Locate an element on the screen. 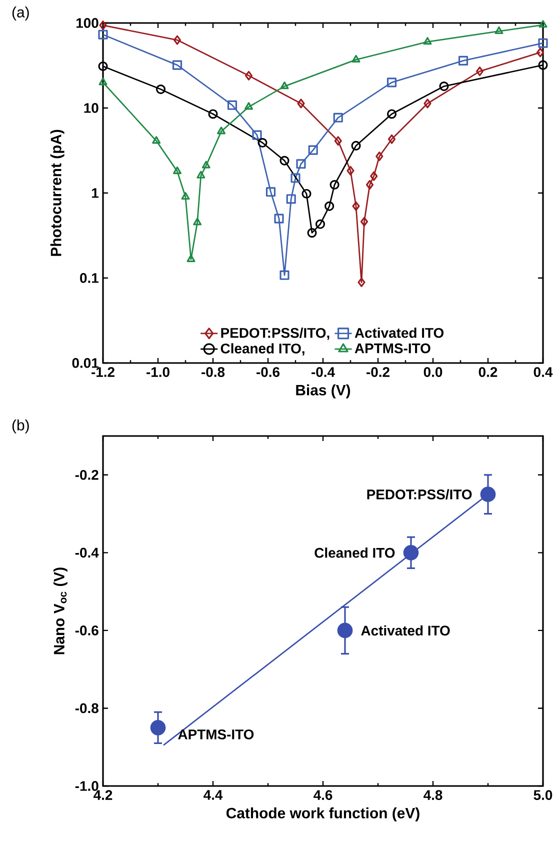  y-tick-label: 0.1 is located at coordinates (89, 278).